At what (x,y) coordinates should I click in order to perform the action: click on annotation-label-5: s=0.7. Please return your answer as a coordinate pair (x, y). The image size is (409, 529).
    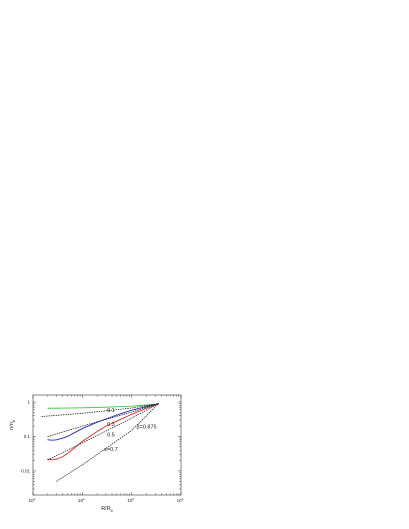
    Looking at the image, I should click on (111, 450).